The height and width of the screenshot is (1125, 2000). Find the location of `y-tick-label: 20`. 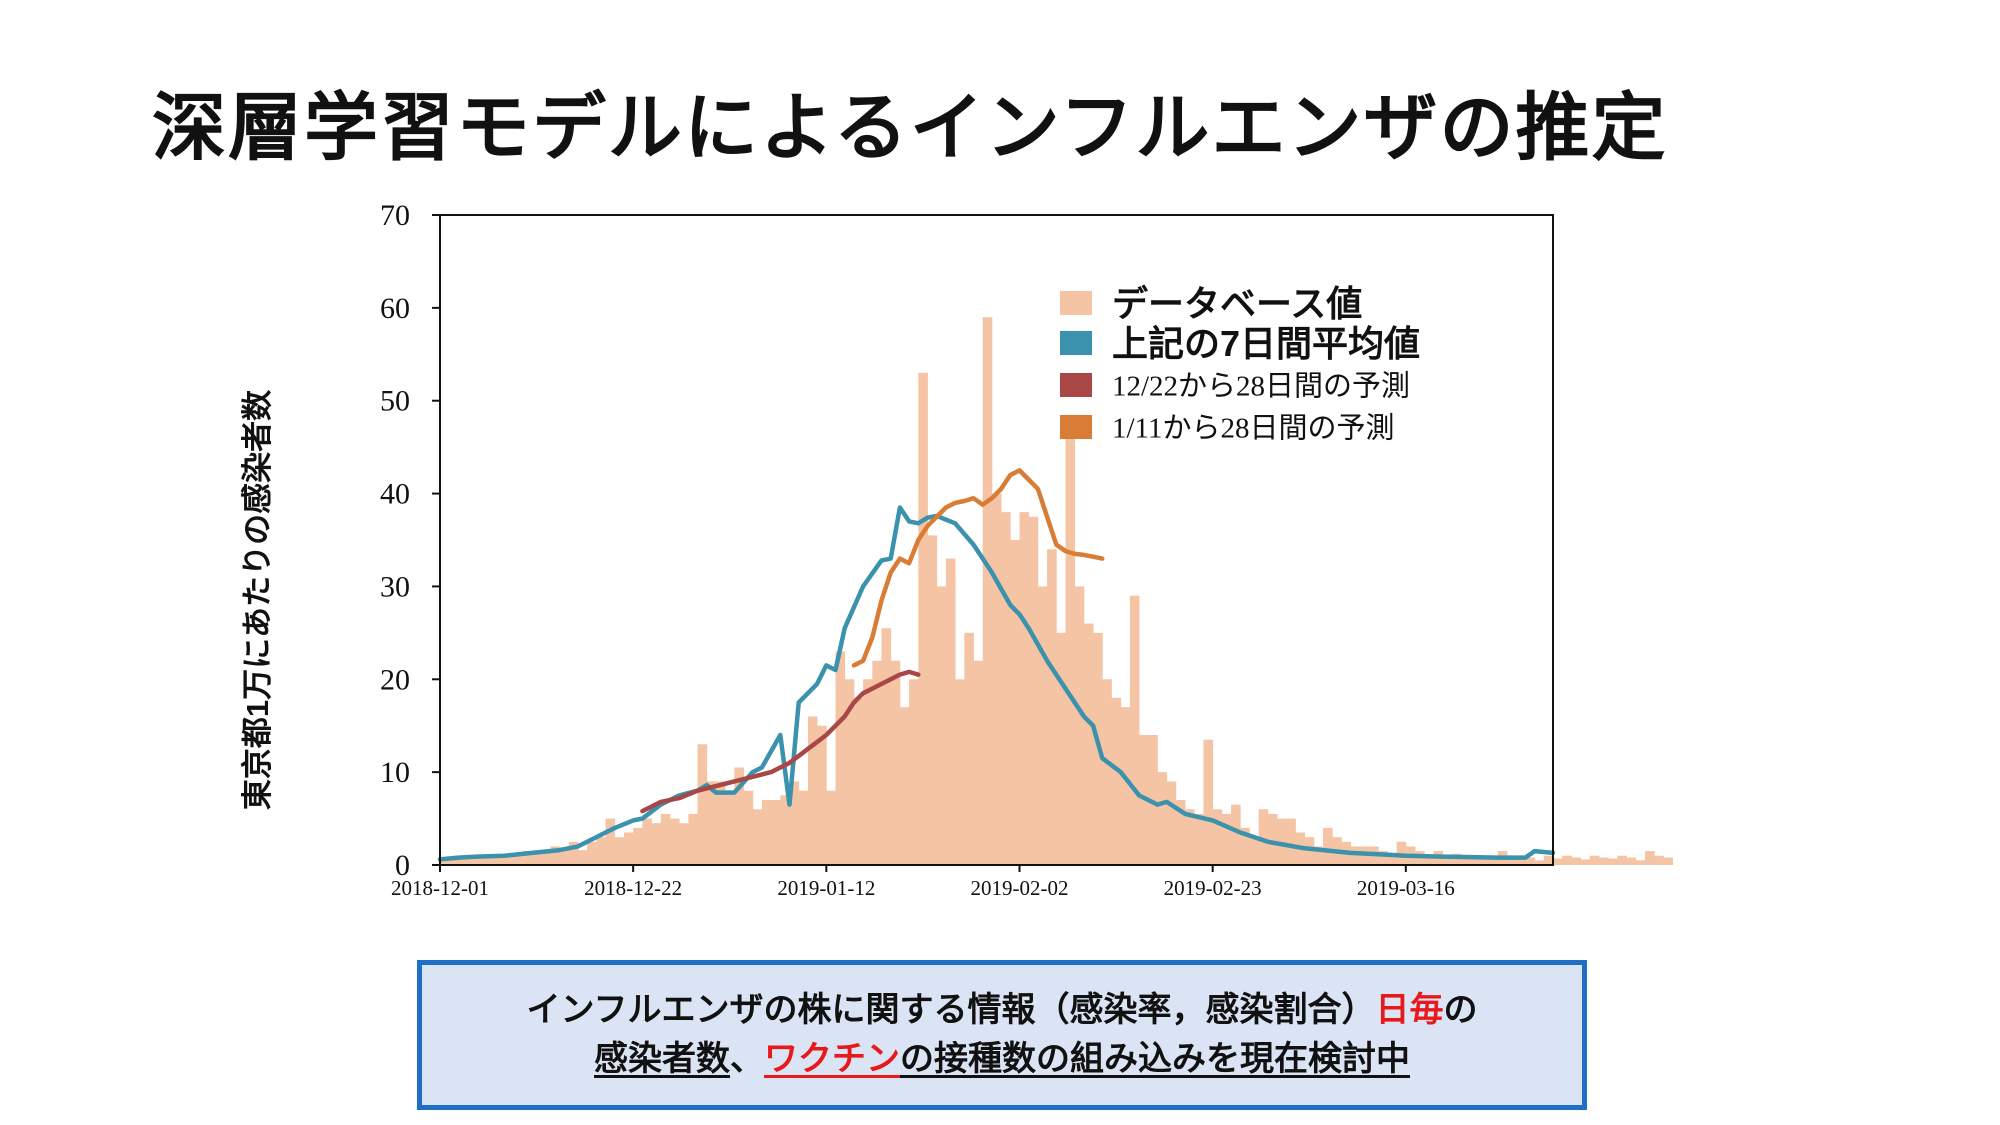

y-tick-label: 20 is located at coordinates (395, 679).